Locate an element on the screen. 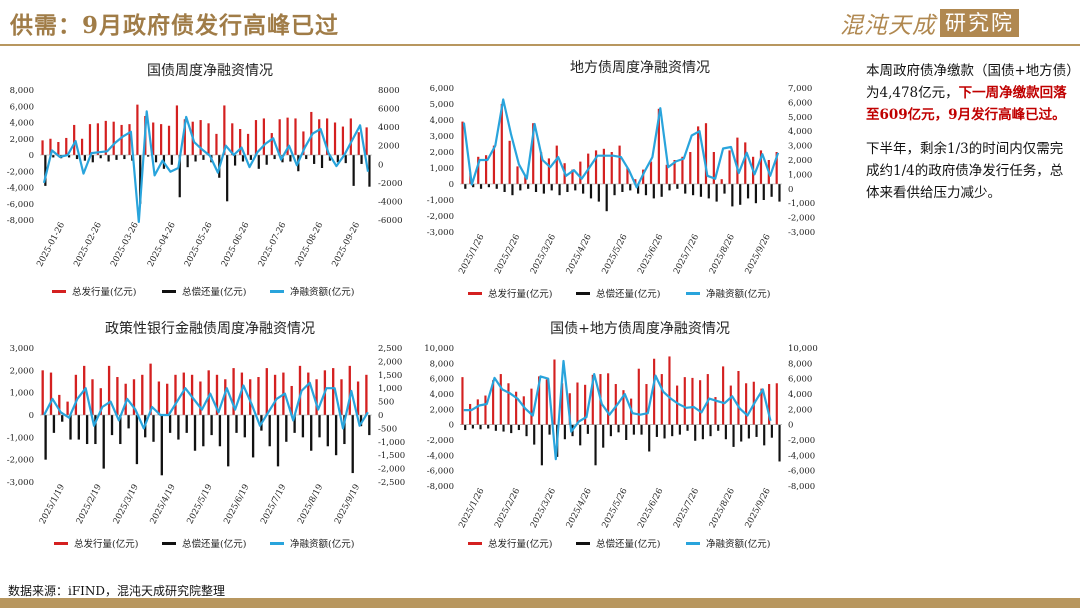 The width and height of the screenshot is (1080, 608). left-tick-label: -3,000 is located at coordinates (20, 483).